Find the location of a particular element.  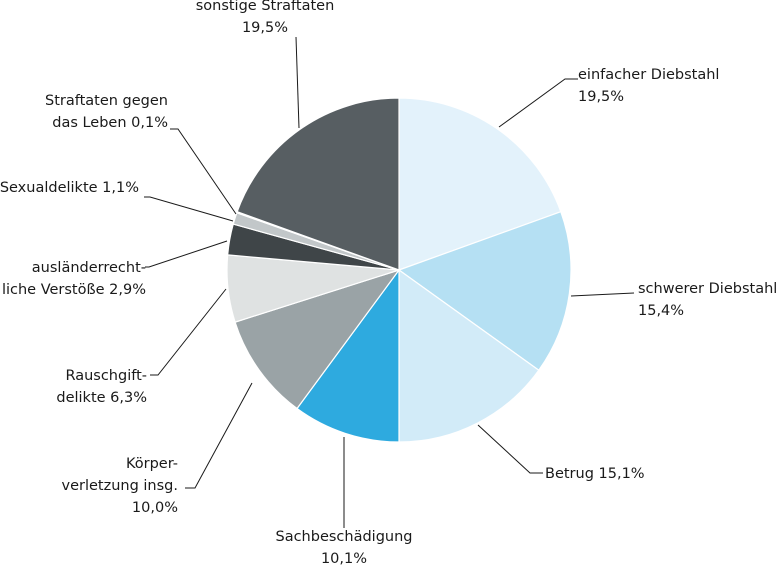

pie-slice-koerperverletzung-insg is located at coordinates (317, 339).